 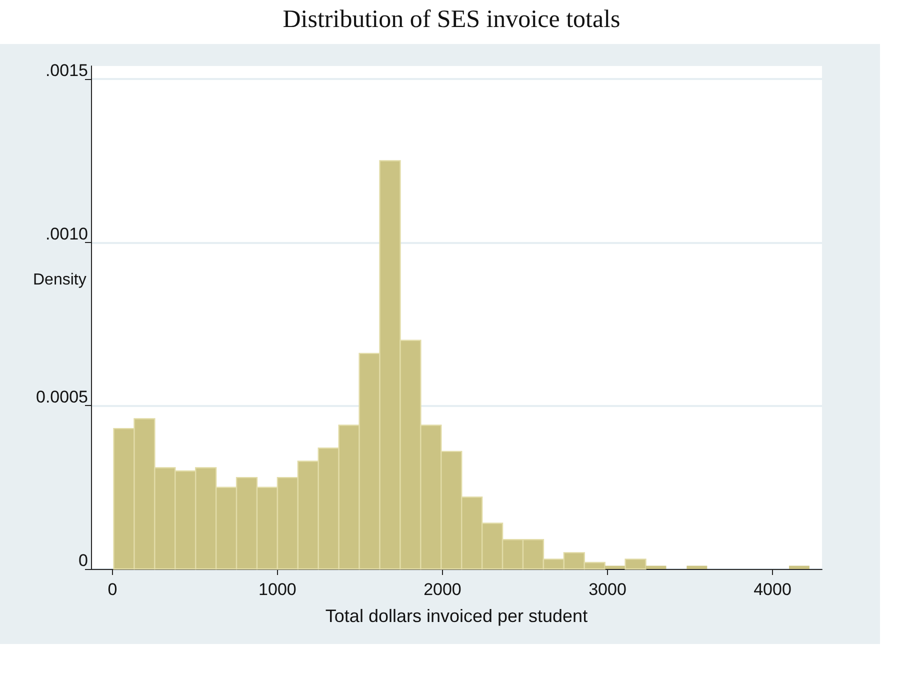 I want to click on x-tick-label: 2000, so click(x=443, y=589).